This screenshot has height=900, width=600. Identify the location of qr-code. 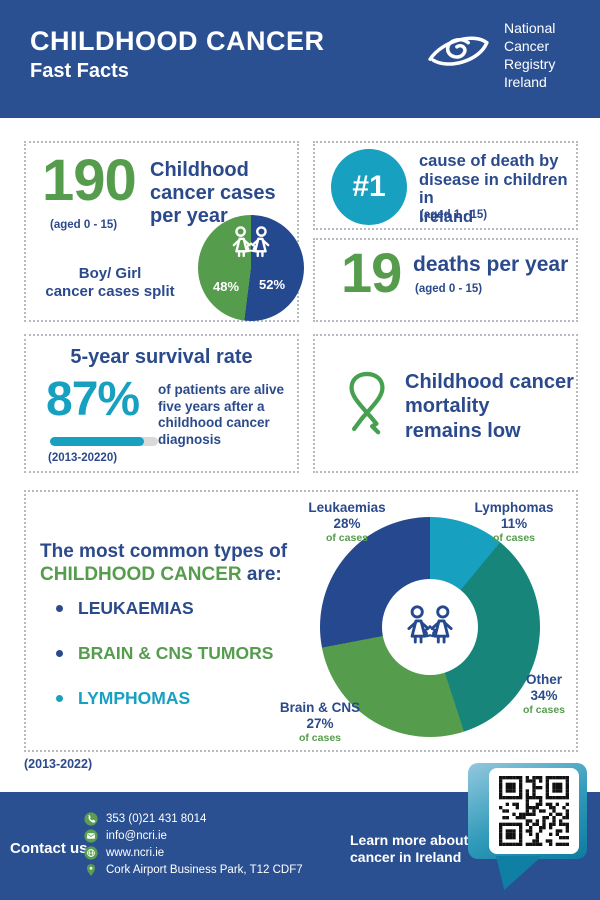
(534, 811).